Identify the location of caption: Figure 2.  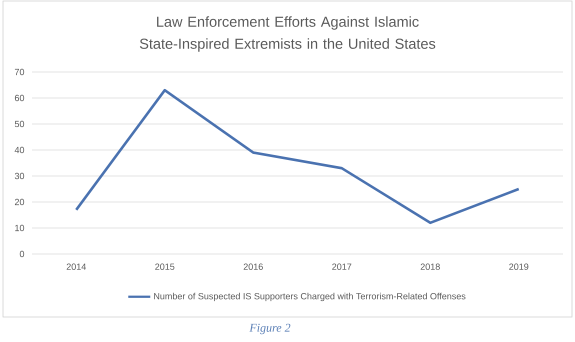
(269, 329).